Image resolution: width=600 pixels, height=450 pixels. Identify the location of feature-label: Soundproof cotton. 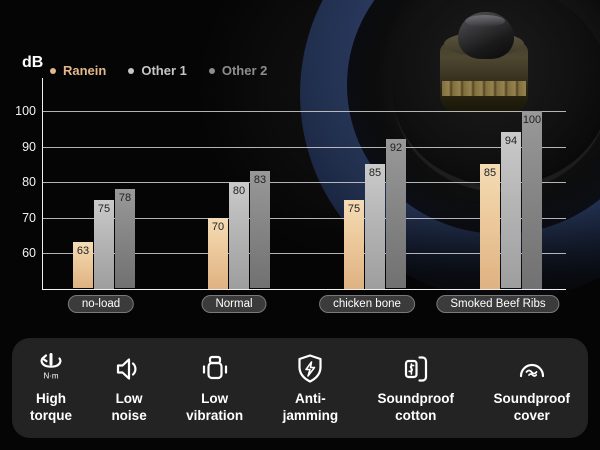
(416, 406).